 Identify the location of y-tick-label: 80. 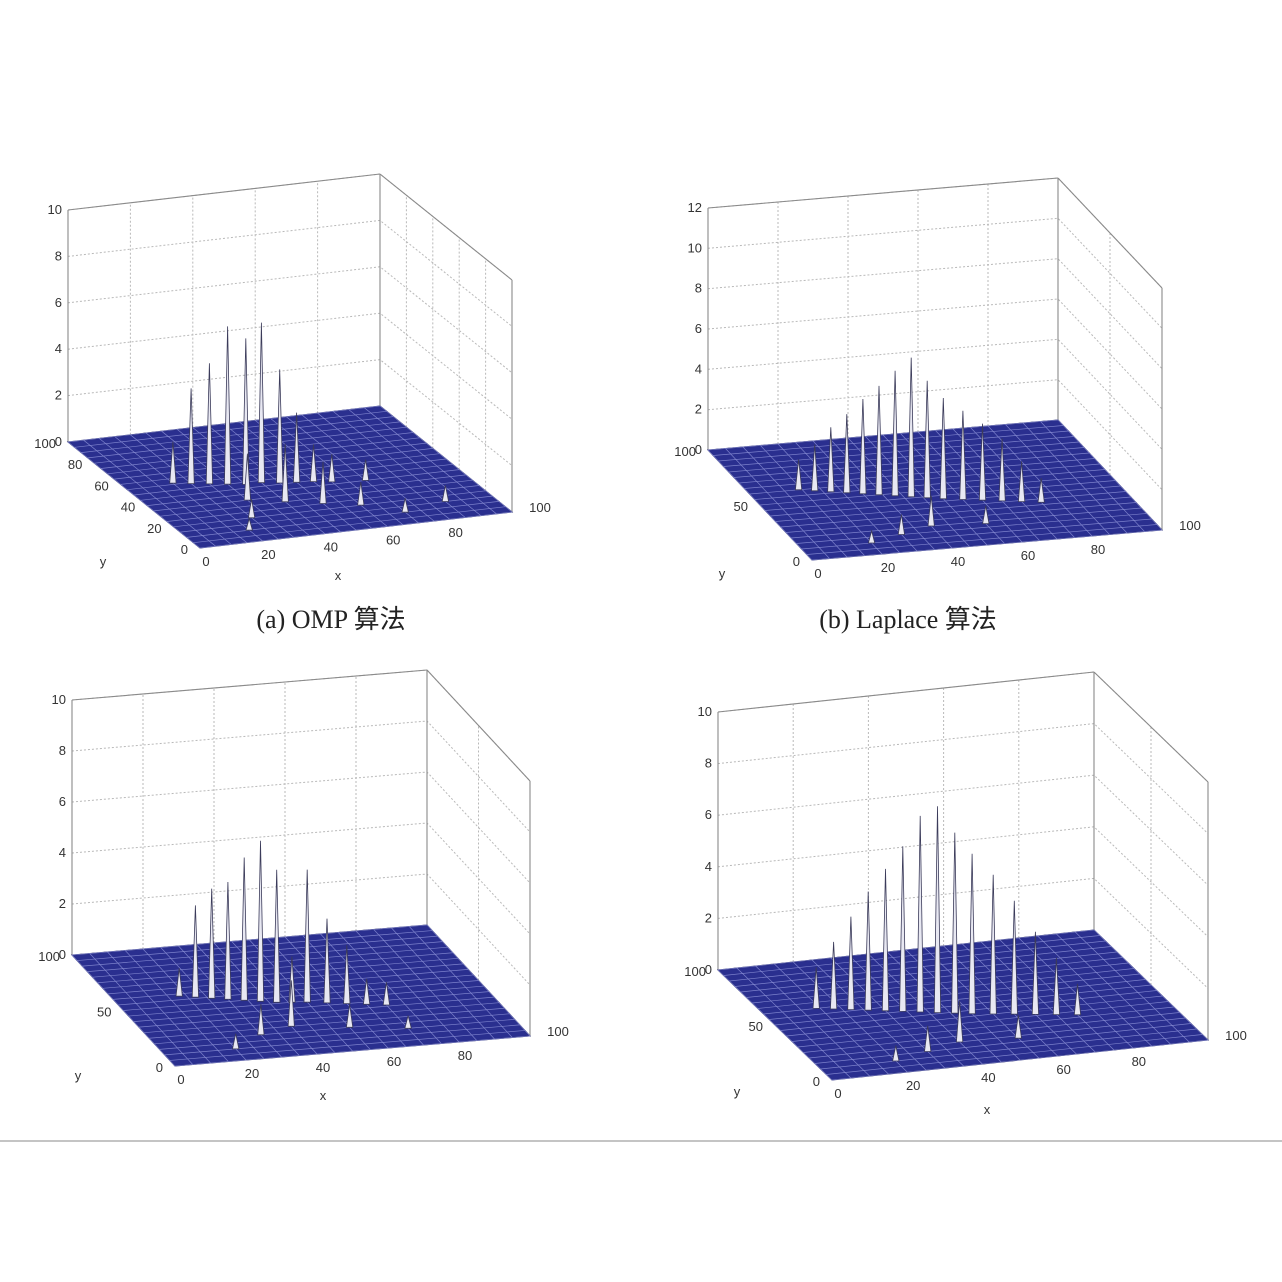
(75, 464).